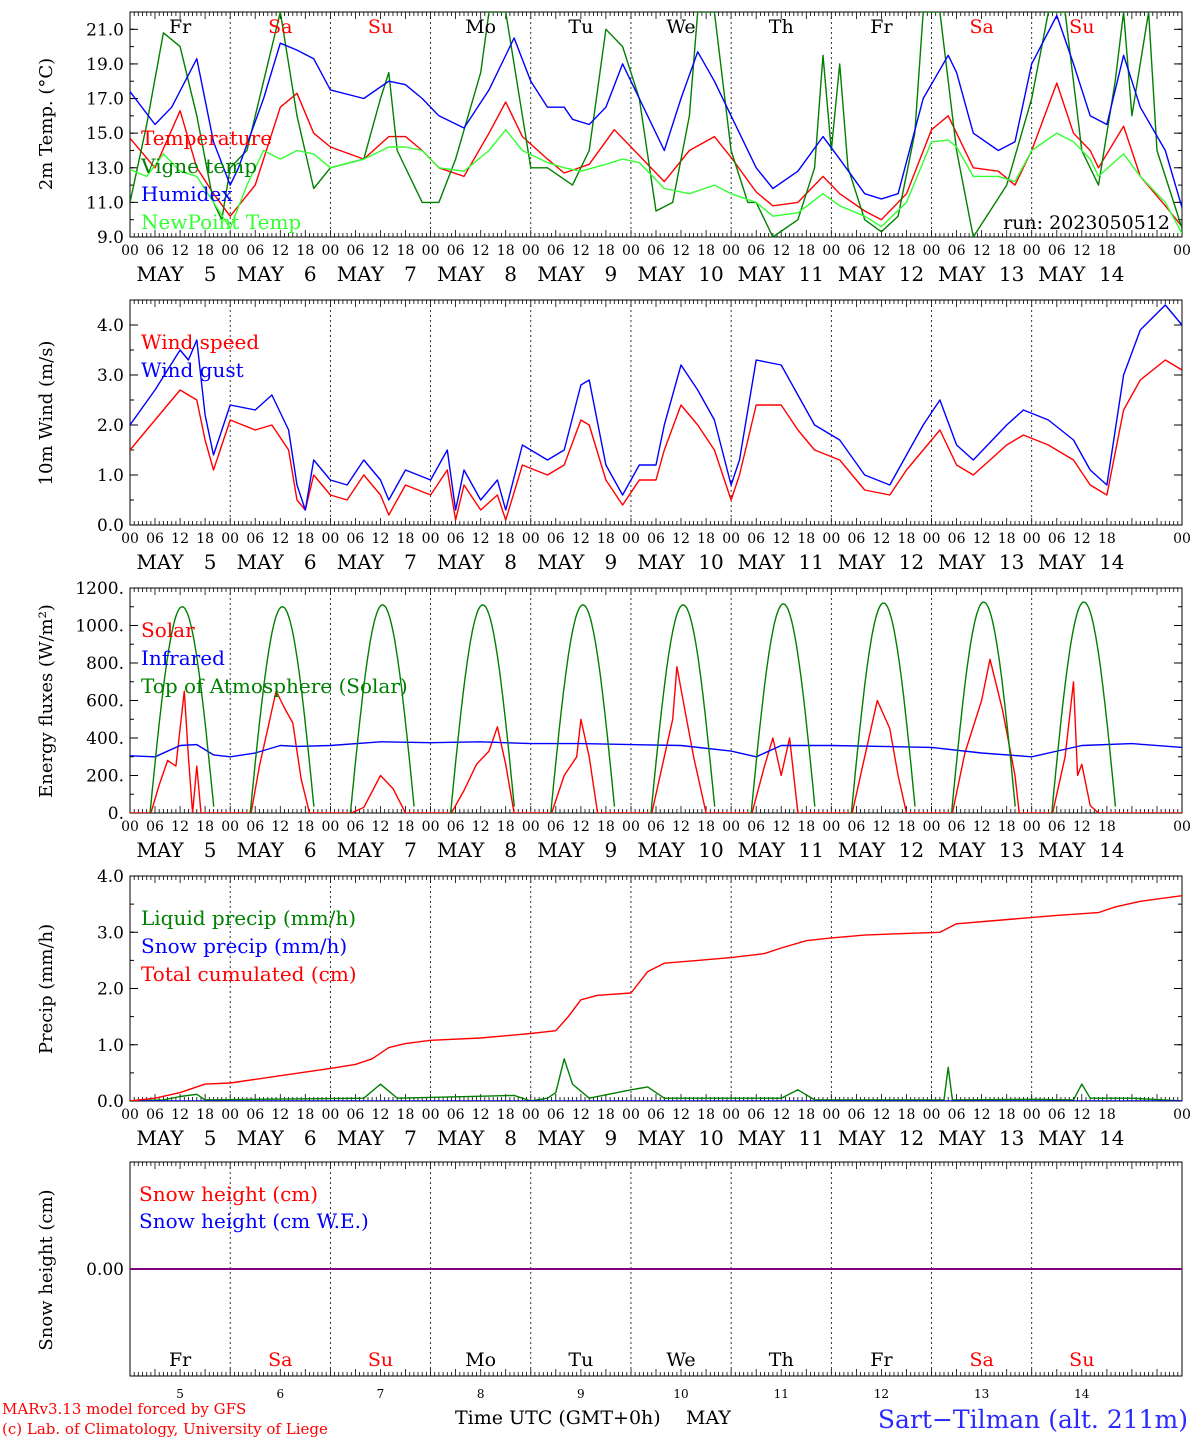 This screenshot has height=1440, width=1194. I want to click on x-day-label: 7, so click(410, 274).